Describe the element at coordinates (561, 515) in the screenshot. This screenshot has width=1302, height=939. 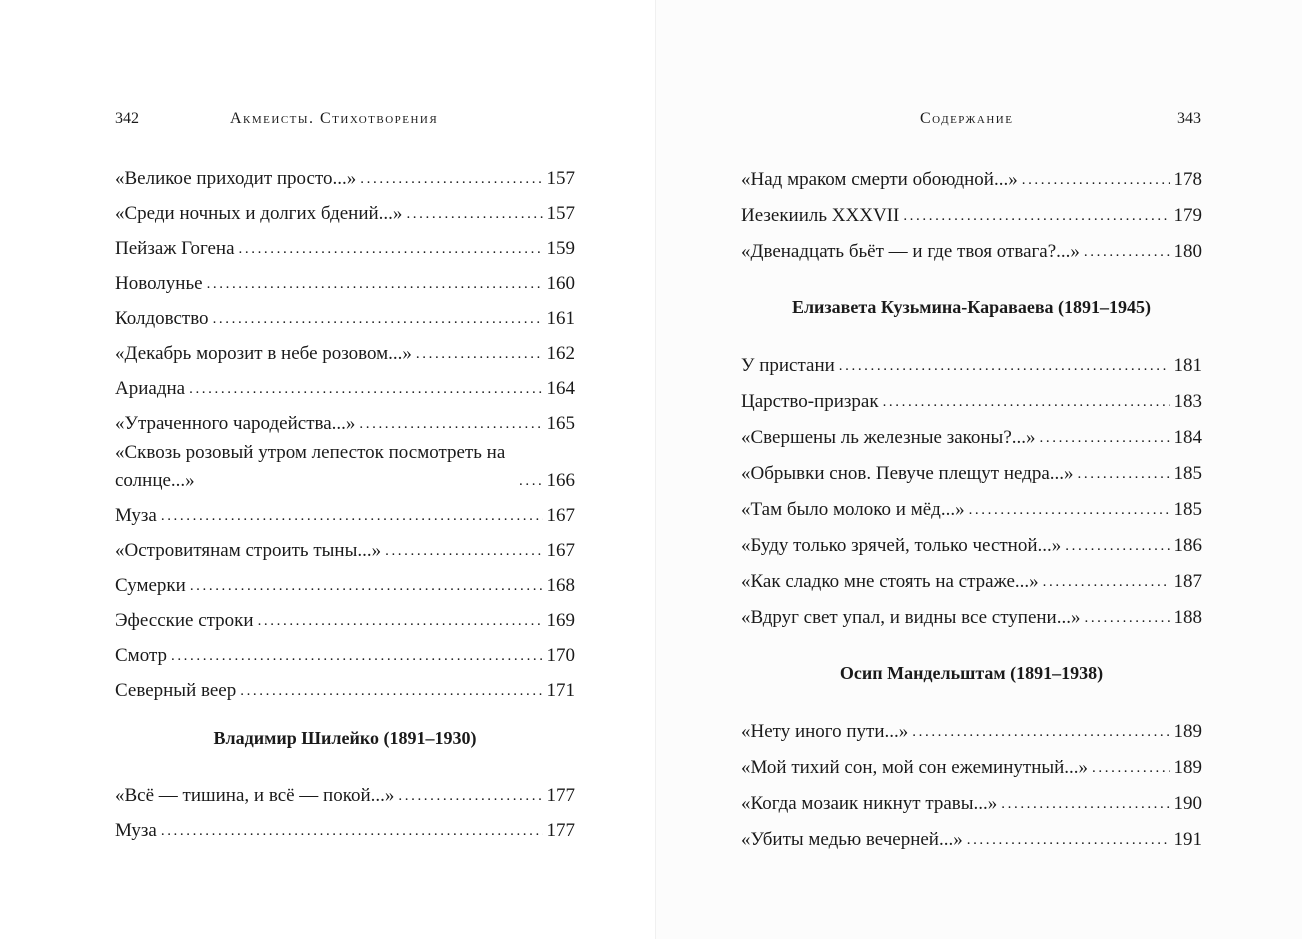
I see `entry-page-number: 167` at that location.